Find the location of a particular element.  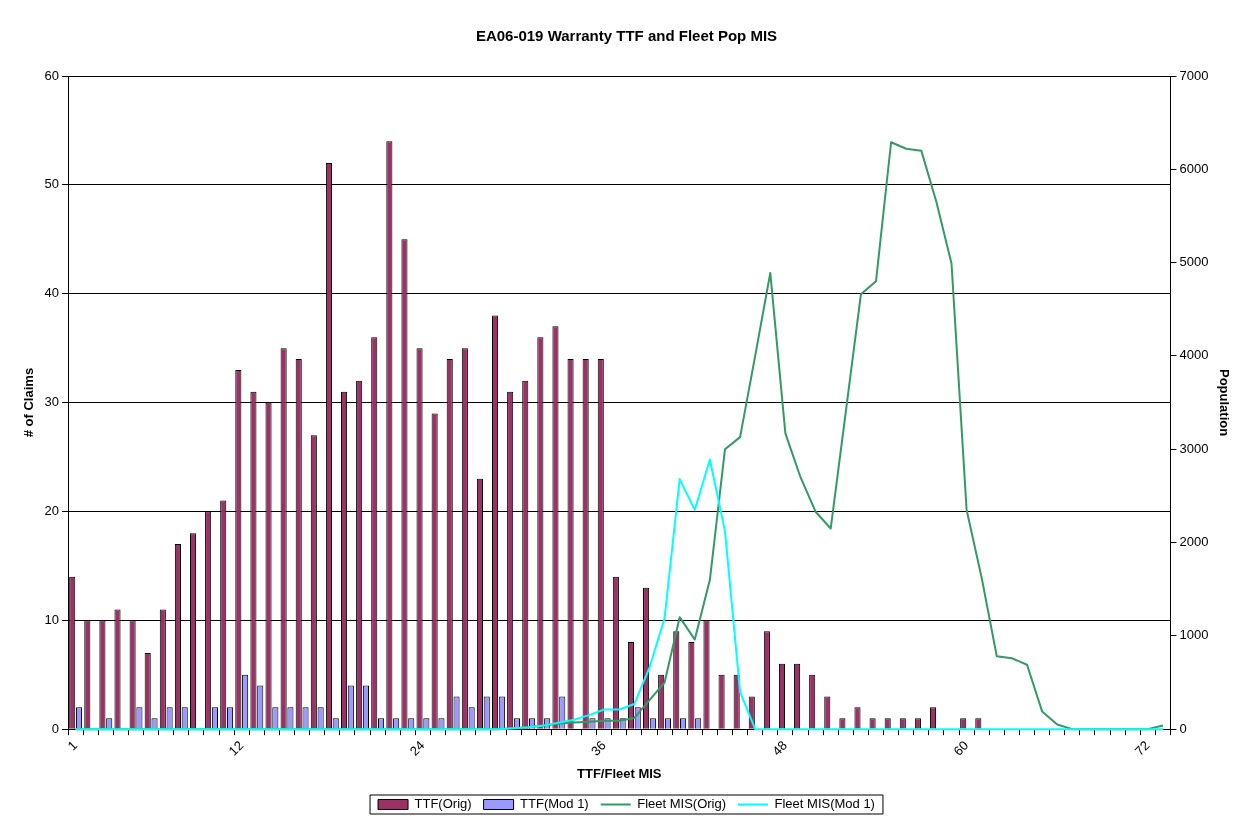

y-tick-label: 0 is located at coordinates (55, 728).